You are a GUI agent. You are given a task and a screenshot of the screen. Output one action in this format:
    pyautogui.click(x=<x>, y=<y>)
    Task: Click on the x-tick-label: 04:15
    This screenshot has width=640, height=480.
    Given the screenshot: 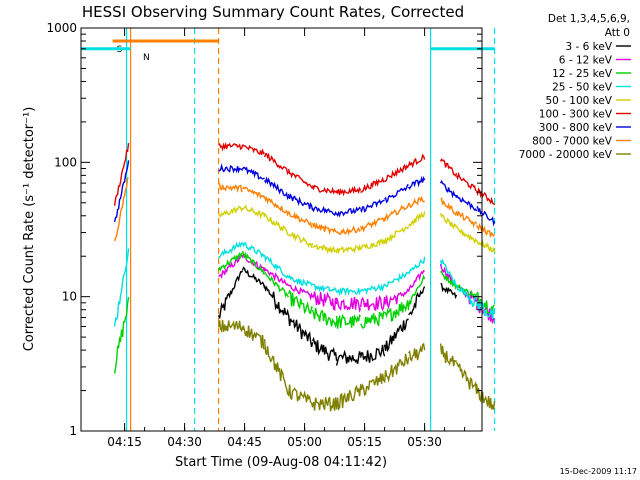 What is the action you would take?
    pyautogui.click(x=124, y=442)
    